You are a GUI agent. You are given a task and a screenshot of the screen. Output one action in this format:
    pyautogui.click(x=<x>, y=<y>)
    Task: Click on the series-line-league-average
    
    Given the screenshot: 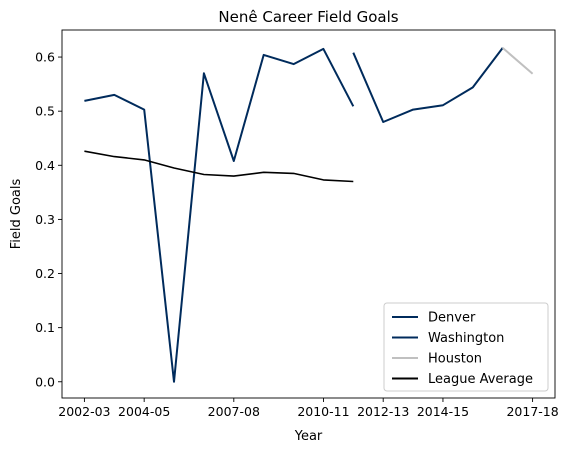 What is the action you would take?
    pyautogui.click(x=218, y=166)
    